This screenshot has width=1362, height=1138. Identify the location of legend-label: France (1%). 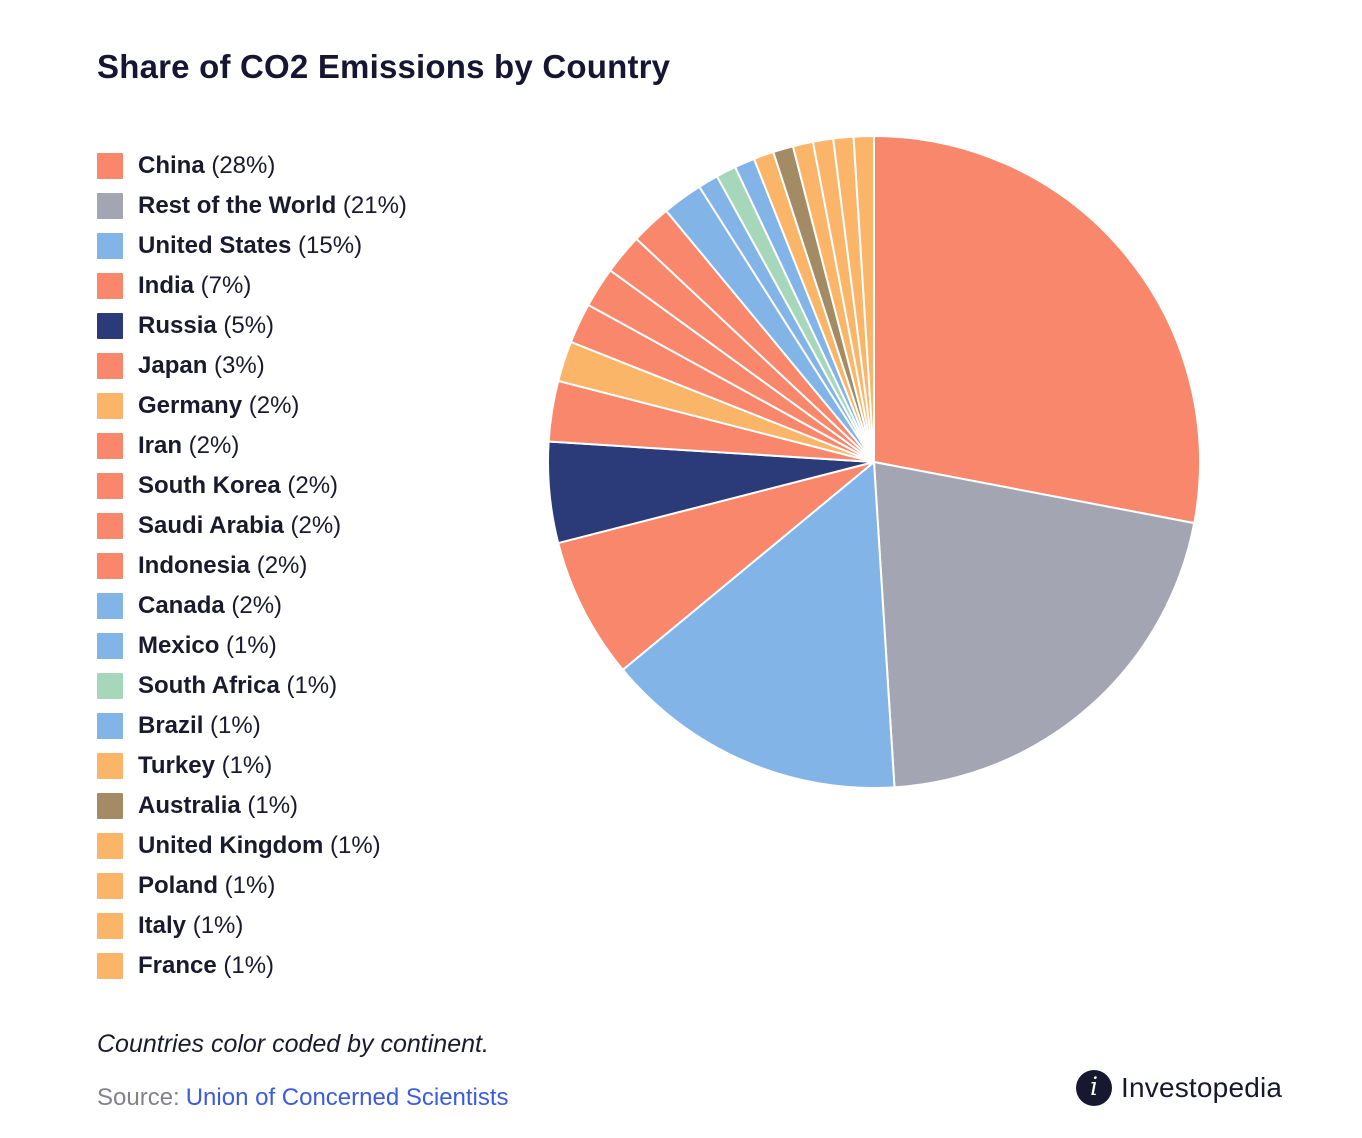
(206, 965).